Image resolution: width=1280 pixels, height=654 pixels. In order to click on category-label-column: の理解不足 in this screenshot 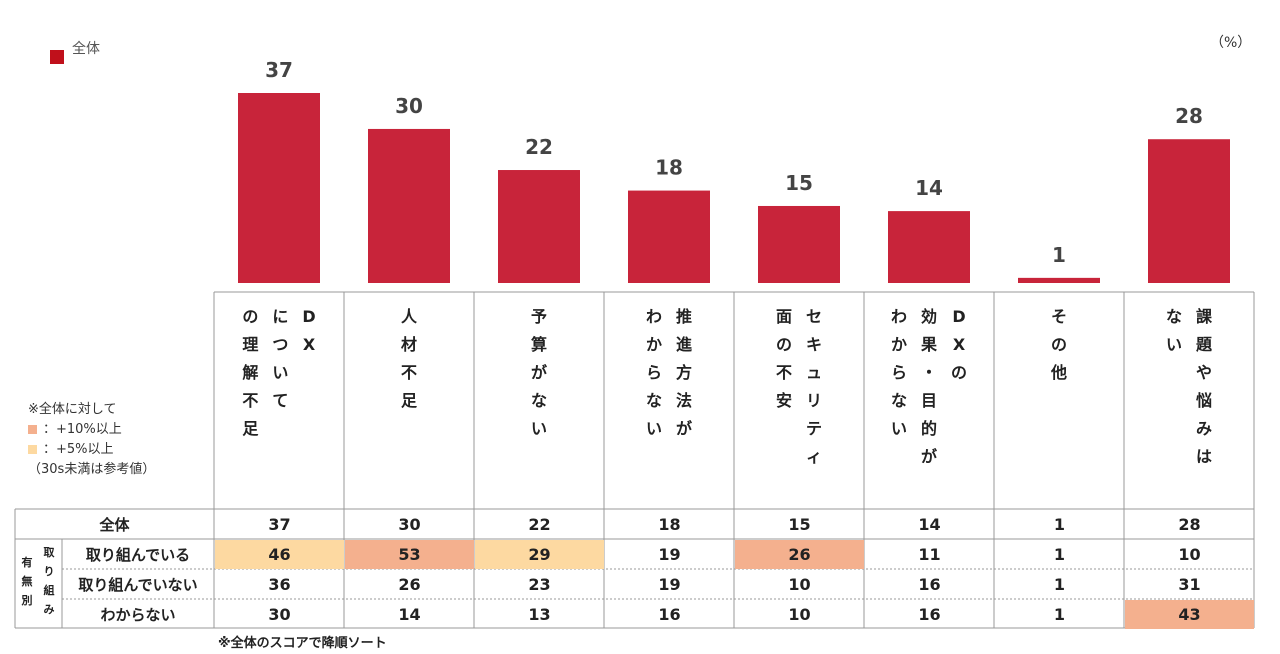, I will do `click(250, 372)`.